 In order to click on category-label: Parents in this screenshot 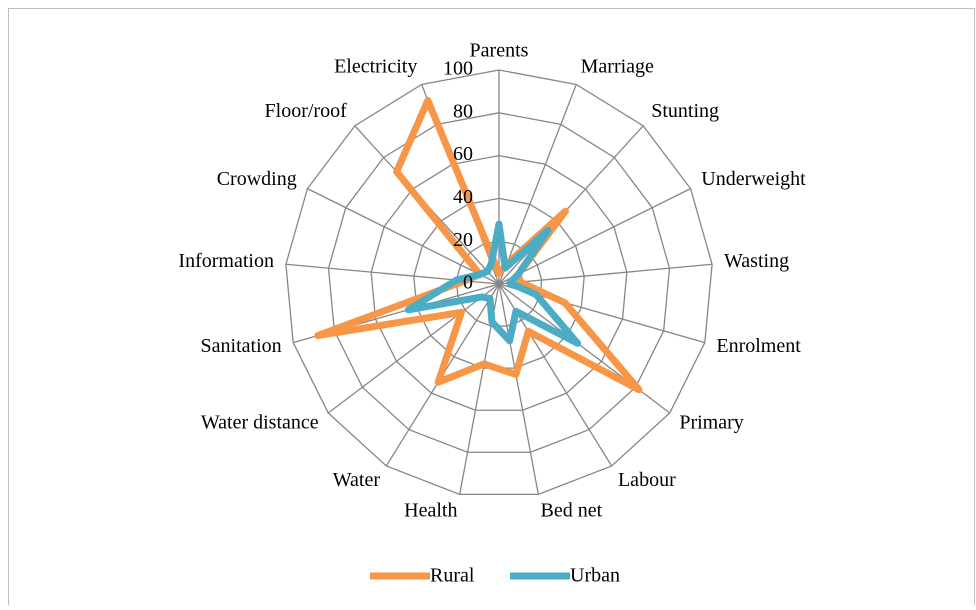, I will do `click(499, 51)`.